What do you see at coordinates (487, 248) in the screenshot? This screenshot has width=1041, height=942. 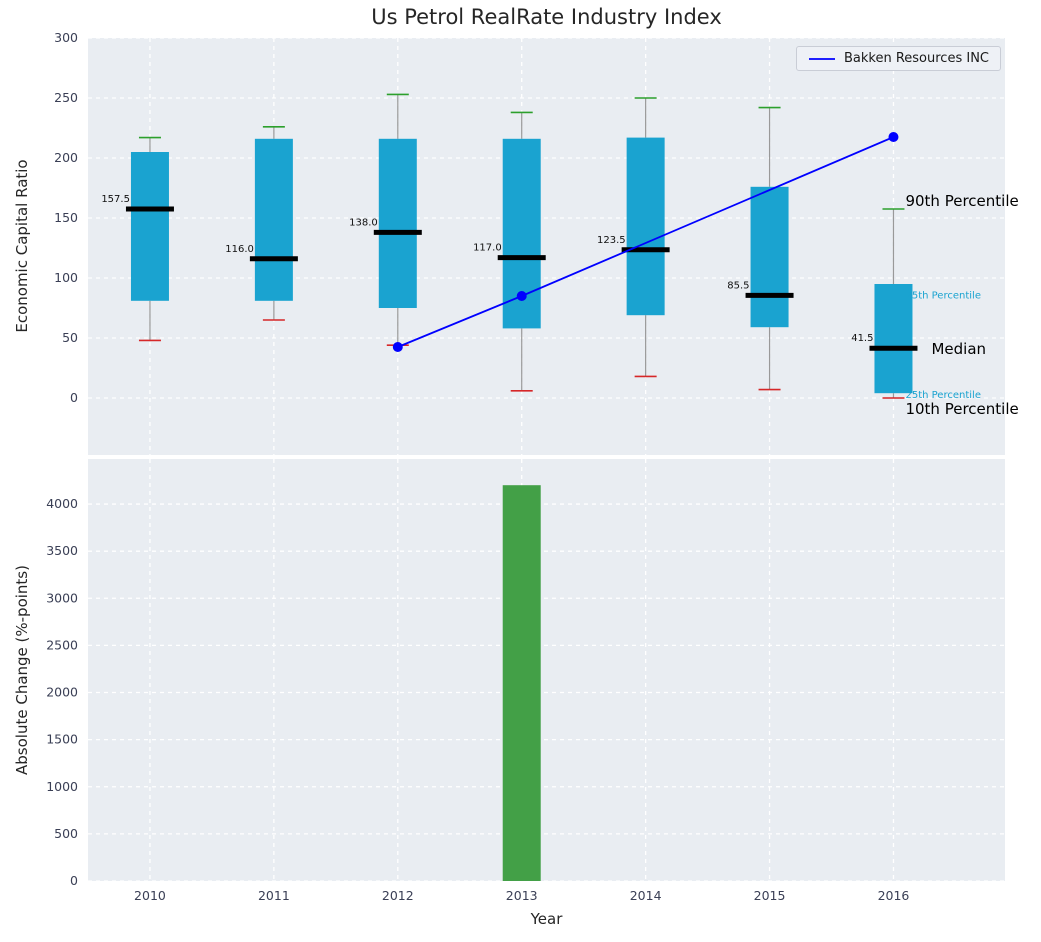 I see `median-value-label: 117.0` at bounding box center [487, 248].